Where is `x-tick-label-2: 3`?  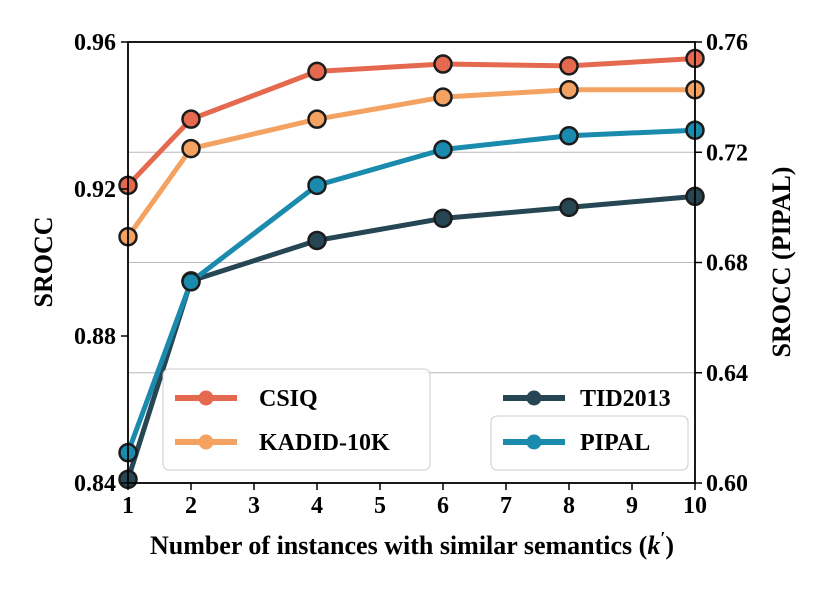
x-tick-label-2: 3 is located at coordinates (254, 506).